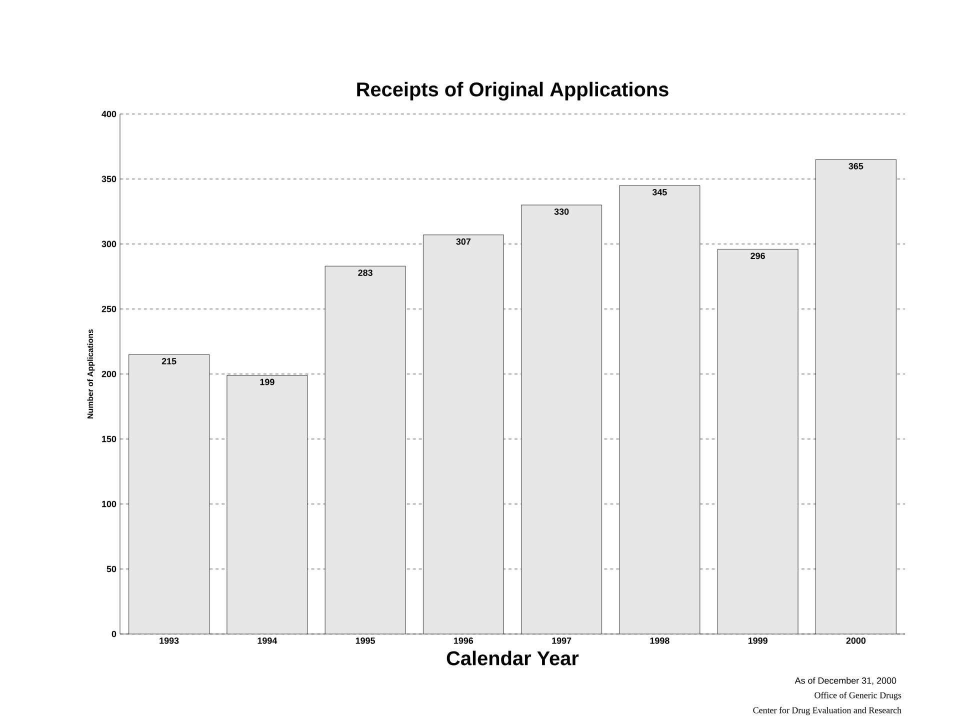 Image resolution: width=971 pixels, height=723 pixels. Describe the element at coordinates (512, 658) in the screenshot. I see `x-axis-title: Calendar Year` at that location.